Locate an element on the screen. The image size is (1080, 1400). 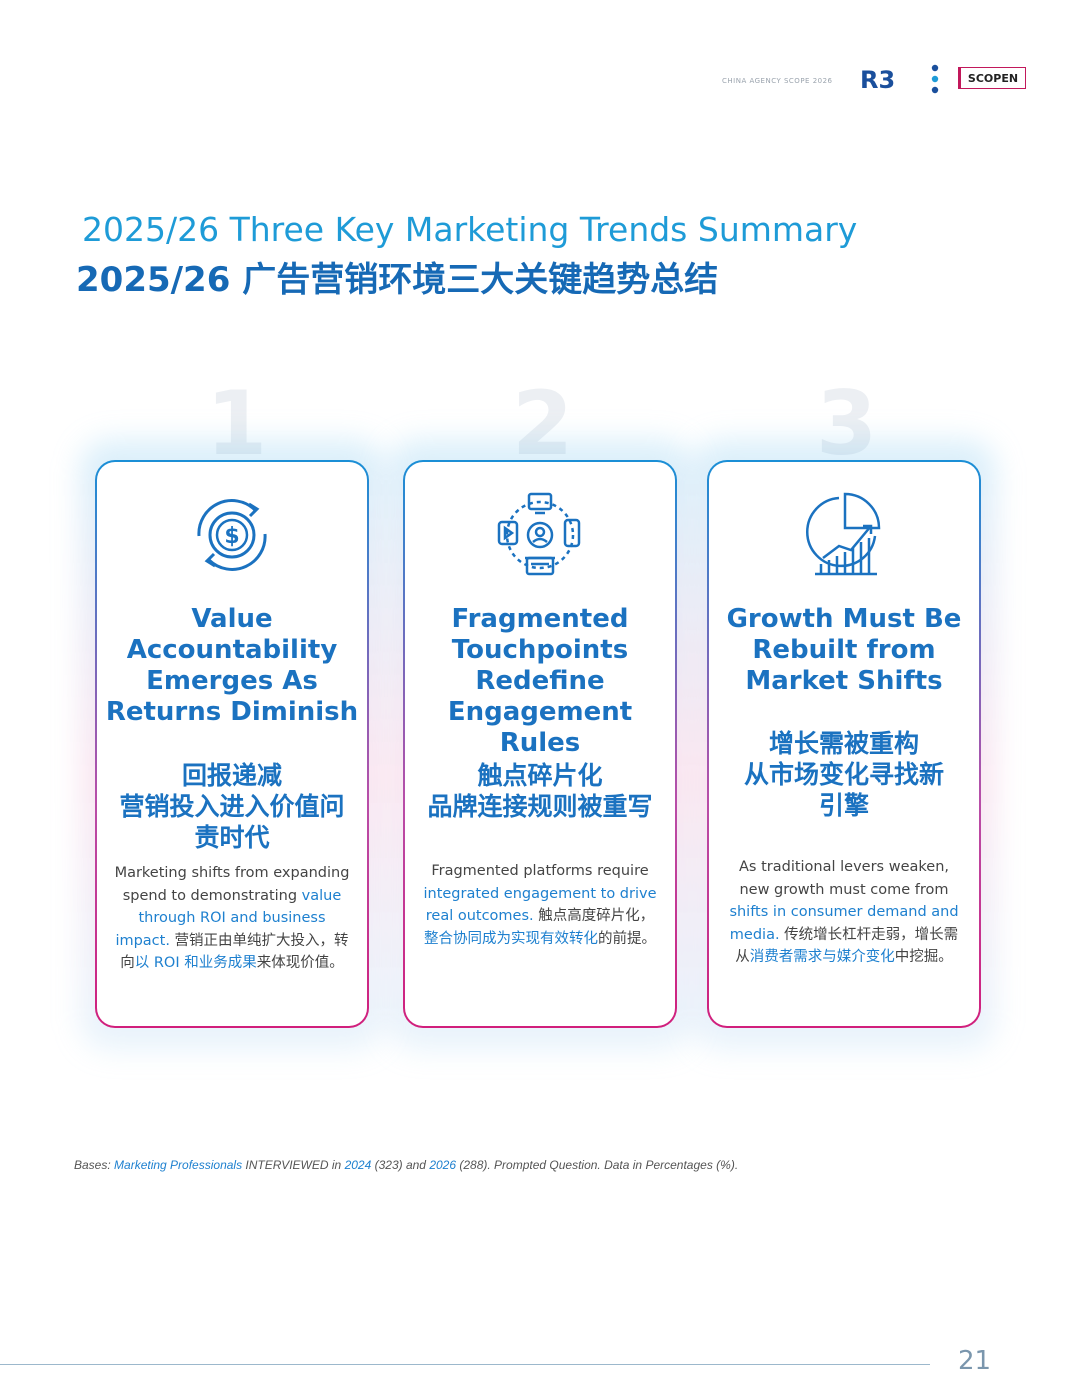
trend-number-1: 1 is located at coordinates (237, 423).